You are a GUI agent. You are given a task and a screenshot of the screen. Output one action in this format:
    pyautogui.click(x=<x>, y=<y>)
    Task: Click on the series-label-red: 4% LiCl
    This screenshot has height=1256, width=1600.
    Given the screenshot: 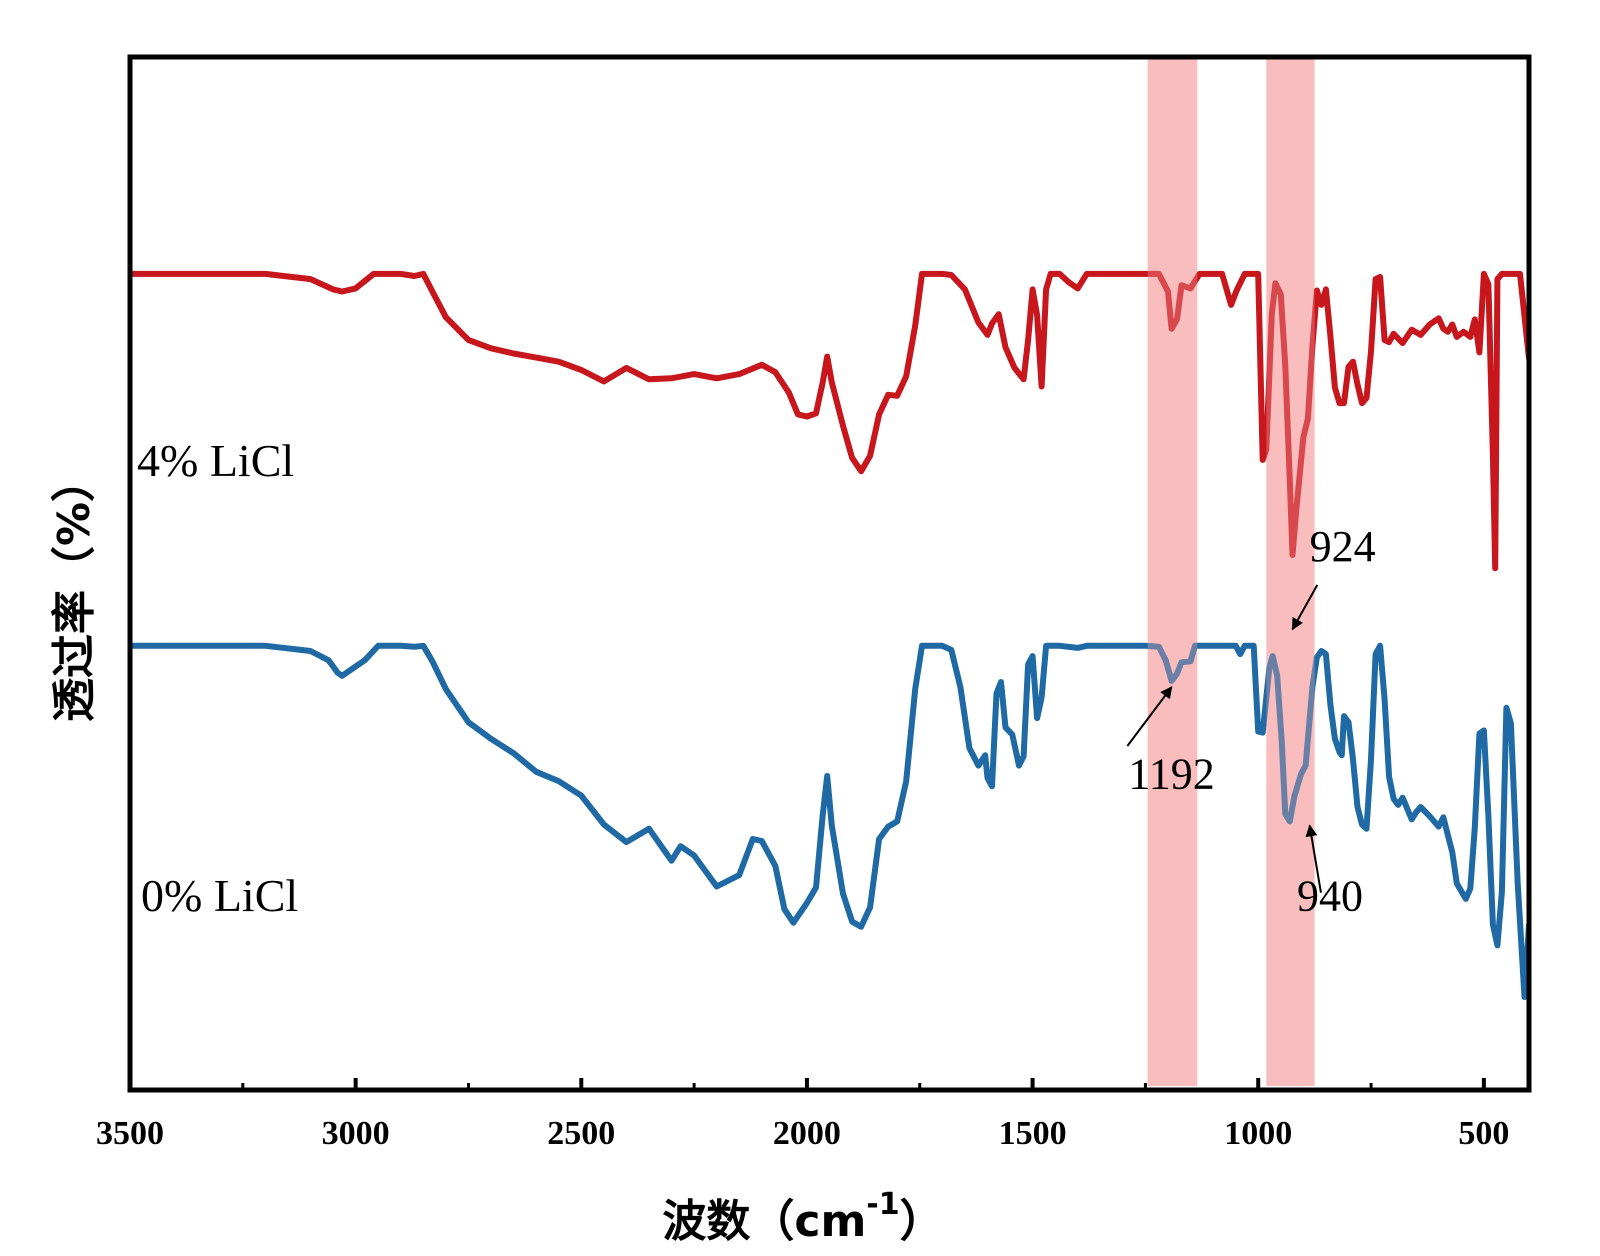 What is the action you would take?
    pyautogui.click(x=215, y=460)
    